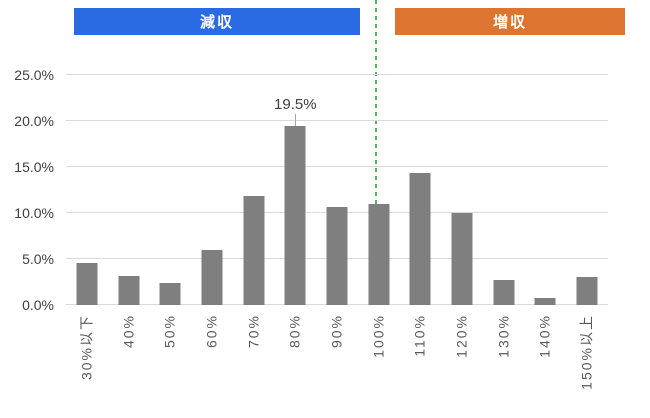 This screenshot has height=418, width=650. I want to click on x-tick-label: 120%, so click(461, 336).